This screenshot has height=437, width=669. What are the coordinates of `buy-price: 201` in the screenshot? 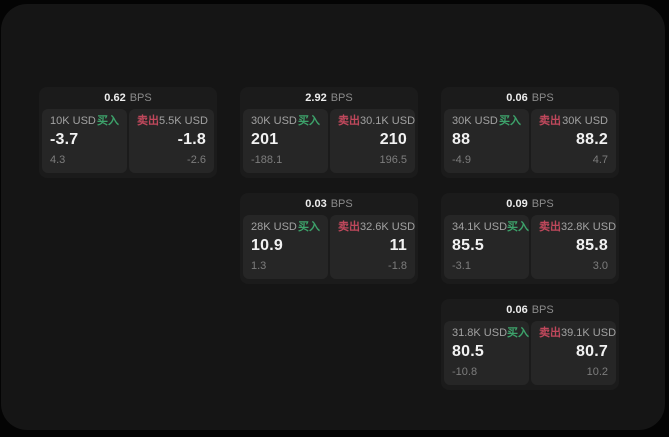 It's located at (265, 139).